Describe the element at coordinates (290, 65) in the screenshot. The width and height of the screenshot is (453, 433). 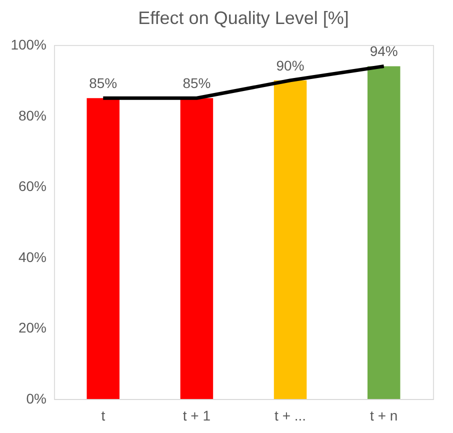
I see `data-label: 90%` at that location.